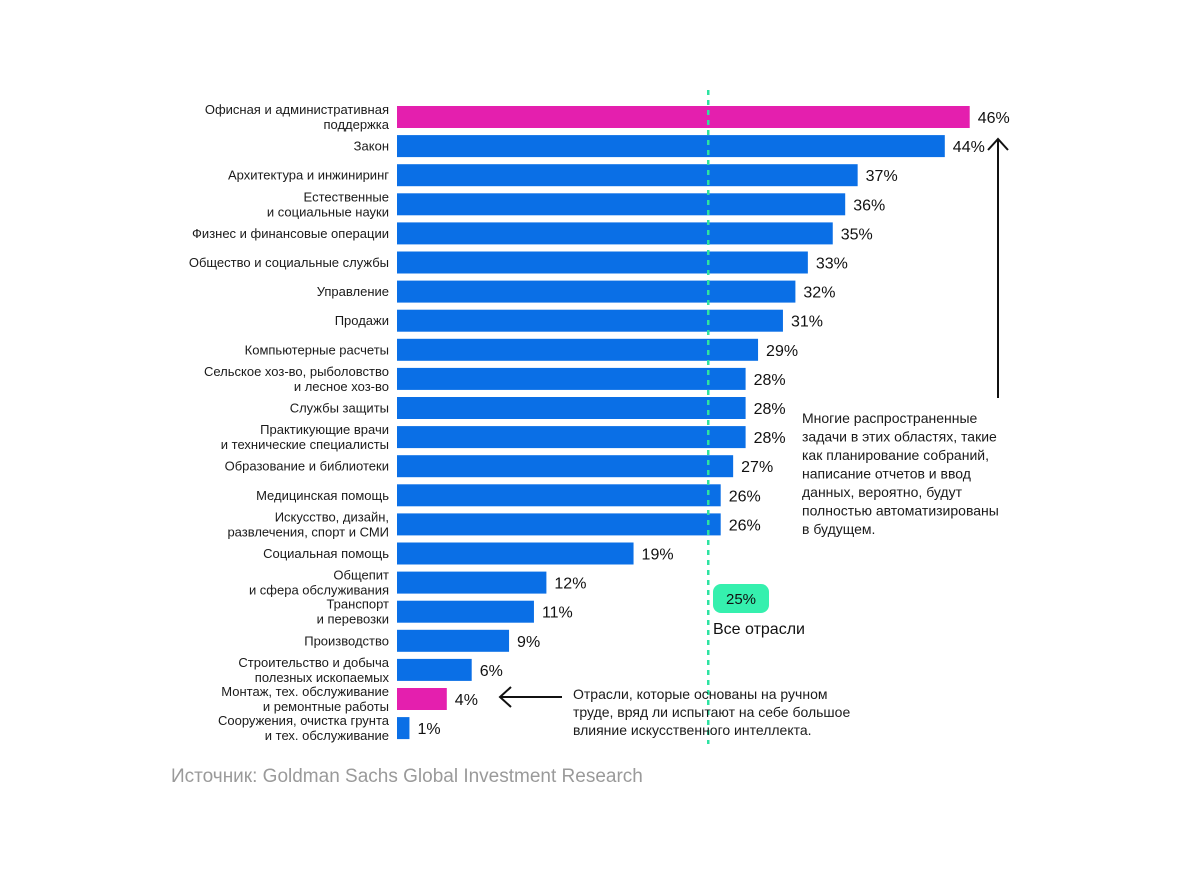 This screenshot has width=1200, height=886. What do you see at coordinates (328, 211) in the screenshot?
I see `category-label: и социальные науки` at bounding box center [328, 211].